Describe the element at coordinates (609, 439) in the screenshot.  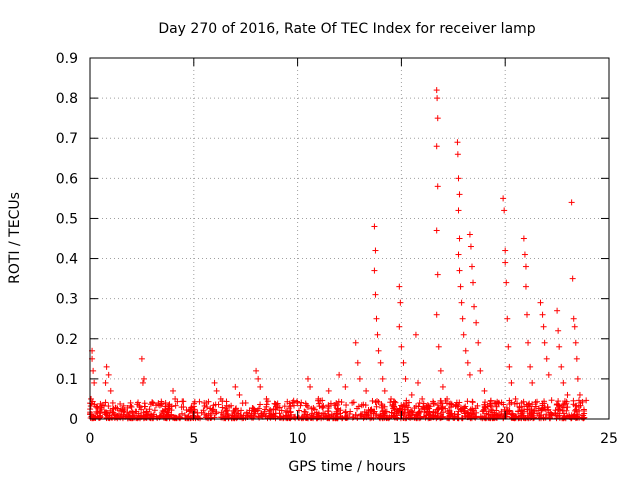
I see `x-tick-label: 25` at that location.